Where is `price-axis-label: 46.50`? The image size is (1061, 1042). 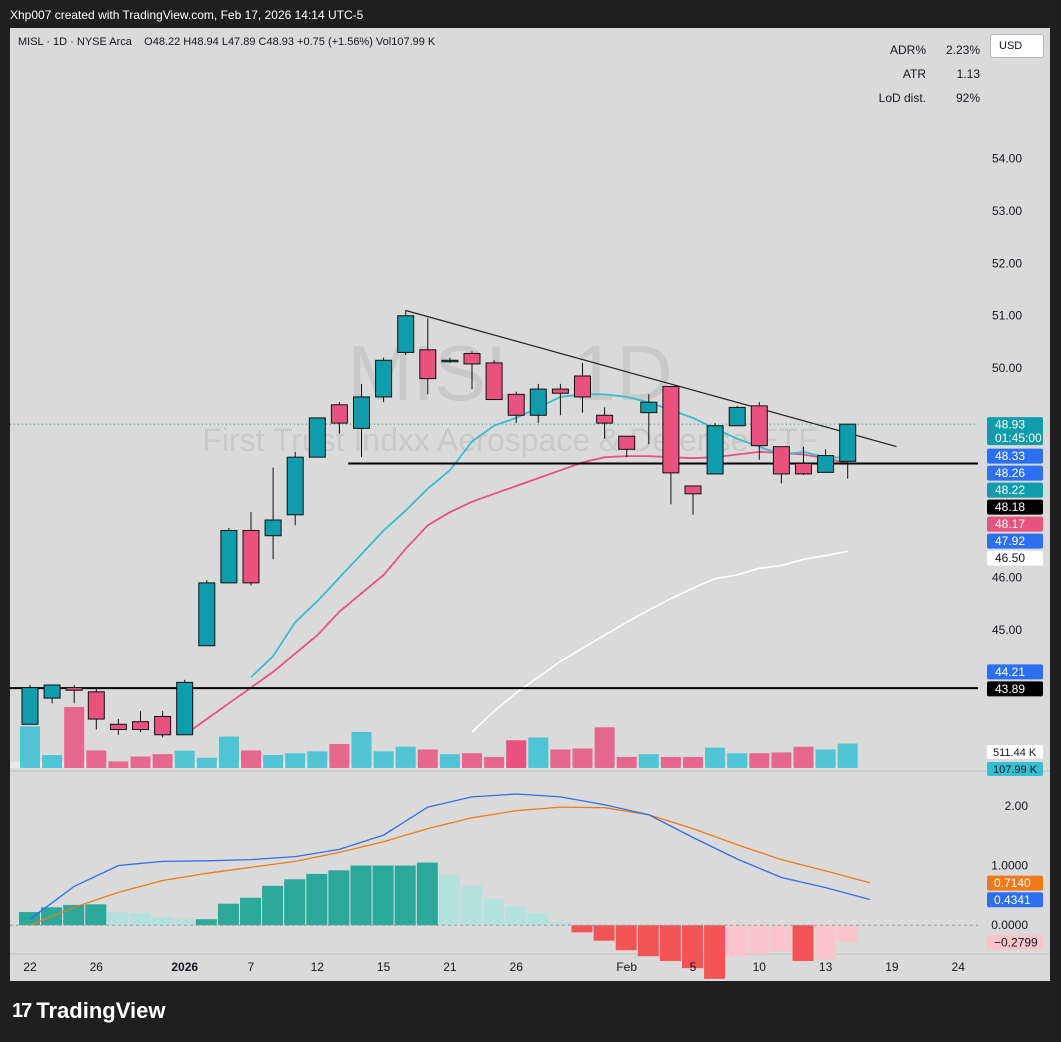 price-axis-label: 46.50 is located at coordinates (1015, 558).